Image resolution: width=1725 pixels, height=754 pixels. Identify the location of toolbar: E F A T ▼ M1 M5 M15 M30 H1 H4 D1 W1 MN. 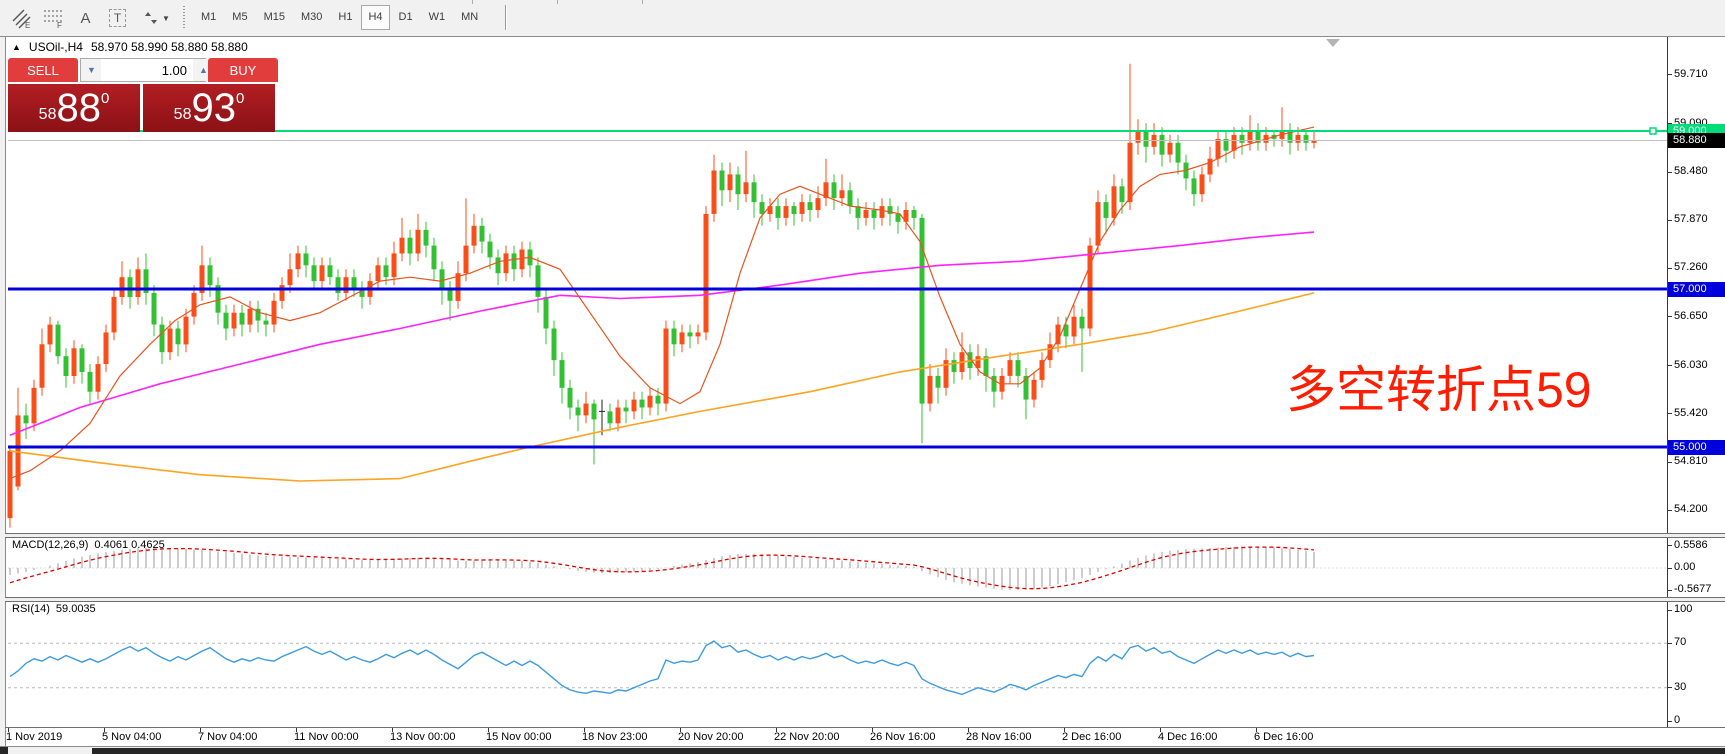
(862, 18).